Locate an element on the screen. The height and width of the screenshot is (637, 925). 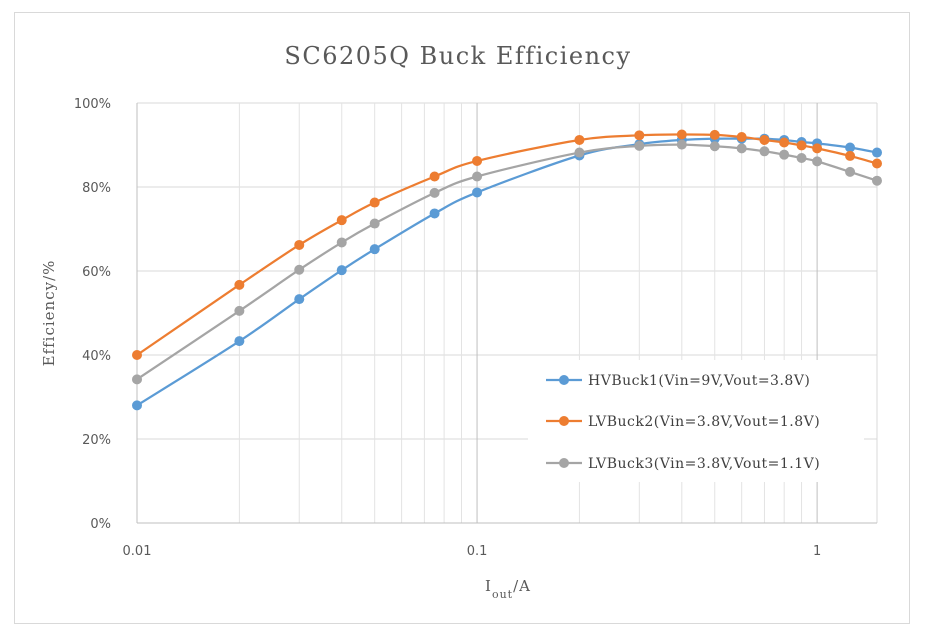
x-axis-title-subscript: out is located at coordinates (502, 594).